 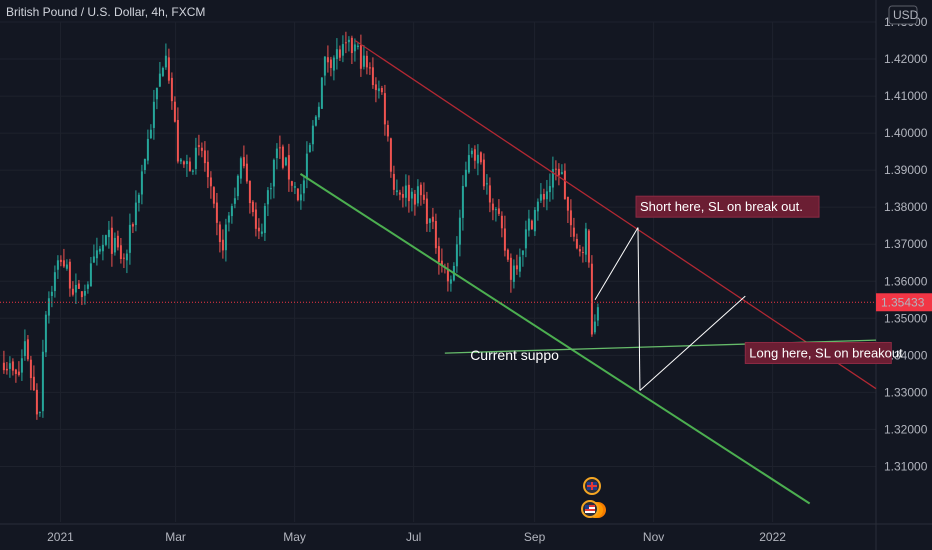 I want to click on currency-button-frame, so click(x=903, y=15).